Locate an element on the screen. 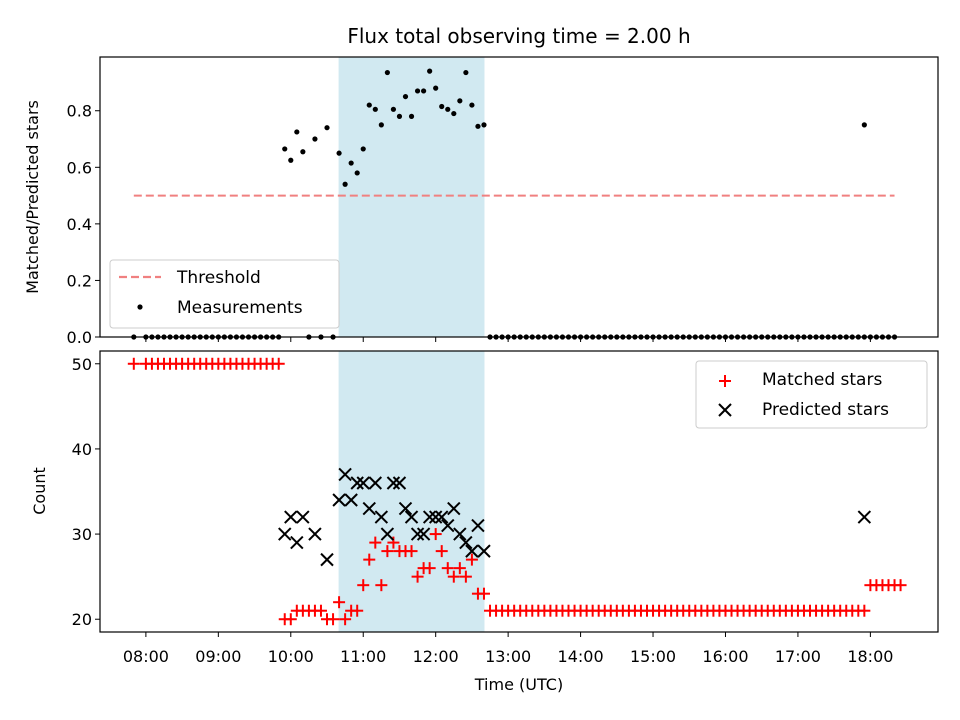 Image resolution: width=960 pixels, height=720 pixels. x-tick-label: 10:00 is located at coordinates (291, 656).